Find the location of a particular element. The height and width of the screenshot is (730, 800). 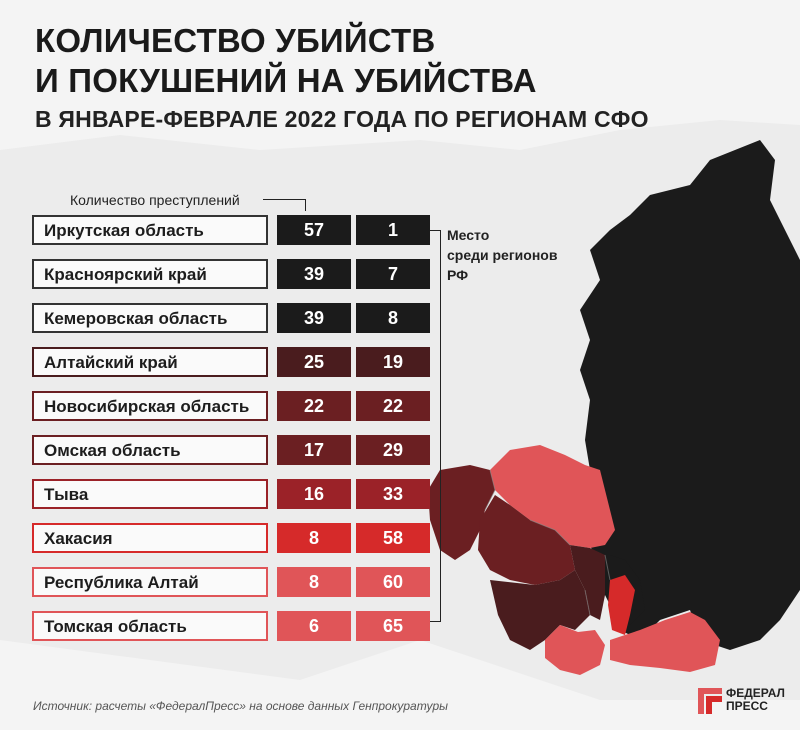

logo-line-2: ПРЕСС is located at coordinates (747, 706).